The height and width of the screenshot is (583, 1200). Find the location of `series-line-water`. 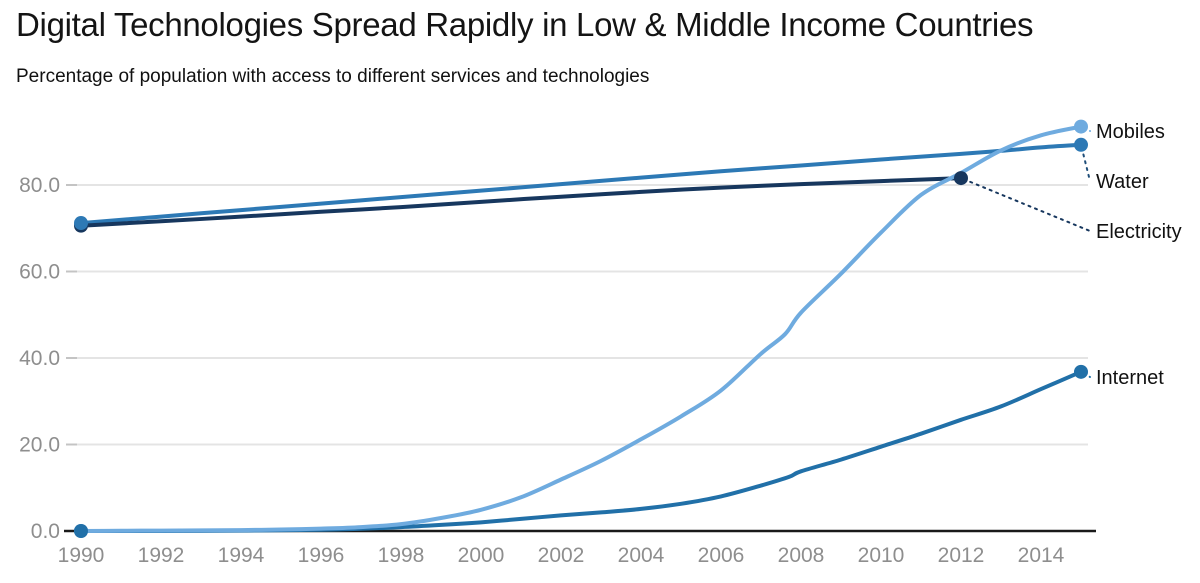

series-line-water is located at coordinates (581, 184).